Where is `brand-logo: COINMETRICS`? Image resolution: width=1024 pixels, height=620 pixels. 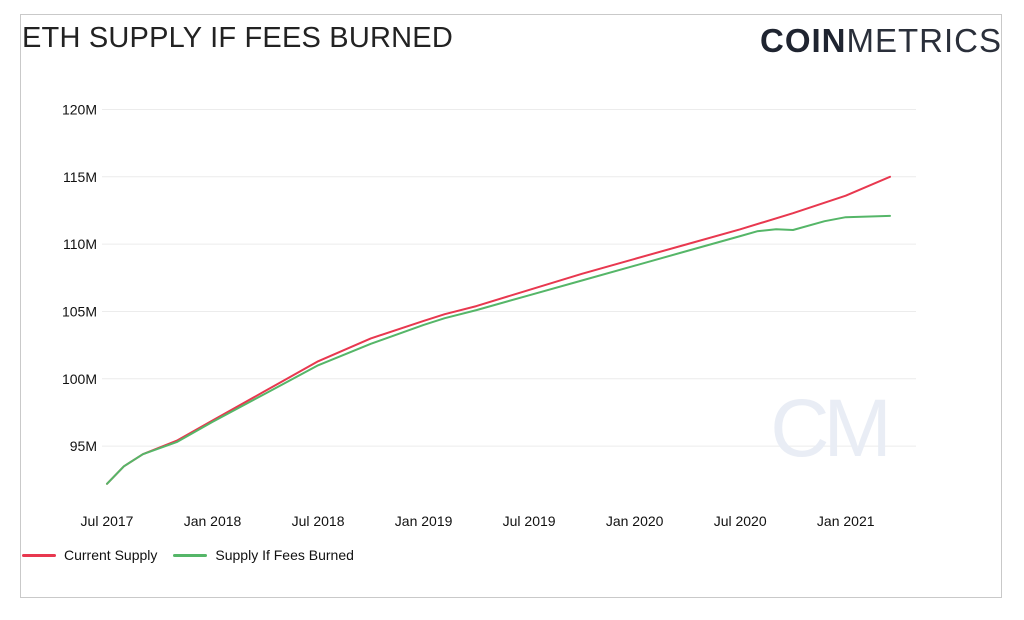 brand-logo: COINMETRICS is located at coordinates (881, 41).